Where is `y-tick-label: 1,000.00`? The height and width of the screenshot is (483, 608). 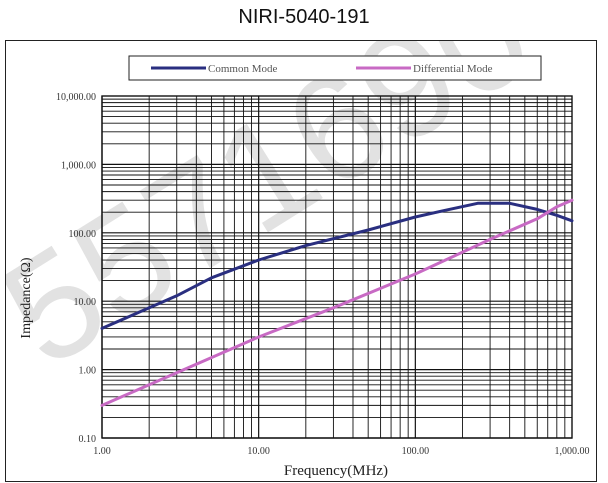 y-tick-label: 1,000.00 is located at coordinates (78, 165).